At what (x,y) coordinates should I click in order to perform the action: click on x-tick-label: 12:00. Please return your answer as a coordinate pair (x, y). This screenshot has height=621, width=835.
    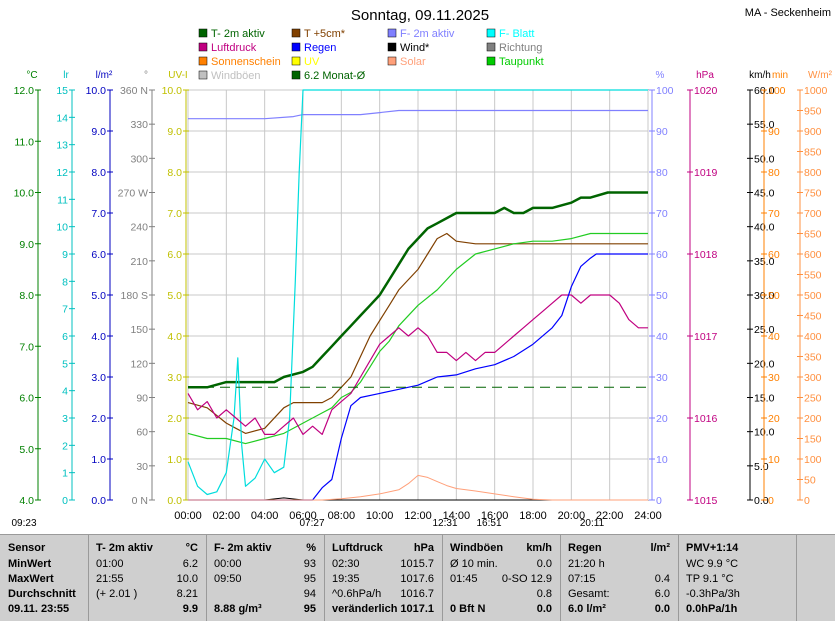
    Looking at the image, I should click on (418, 516).